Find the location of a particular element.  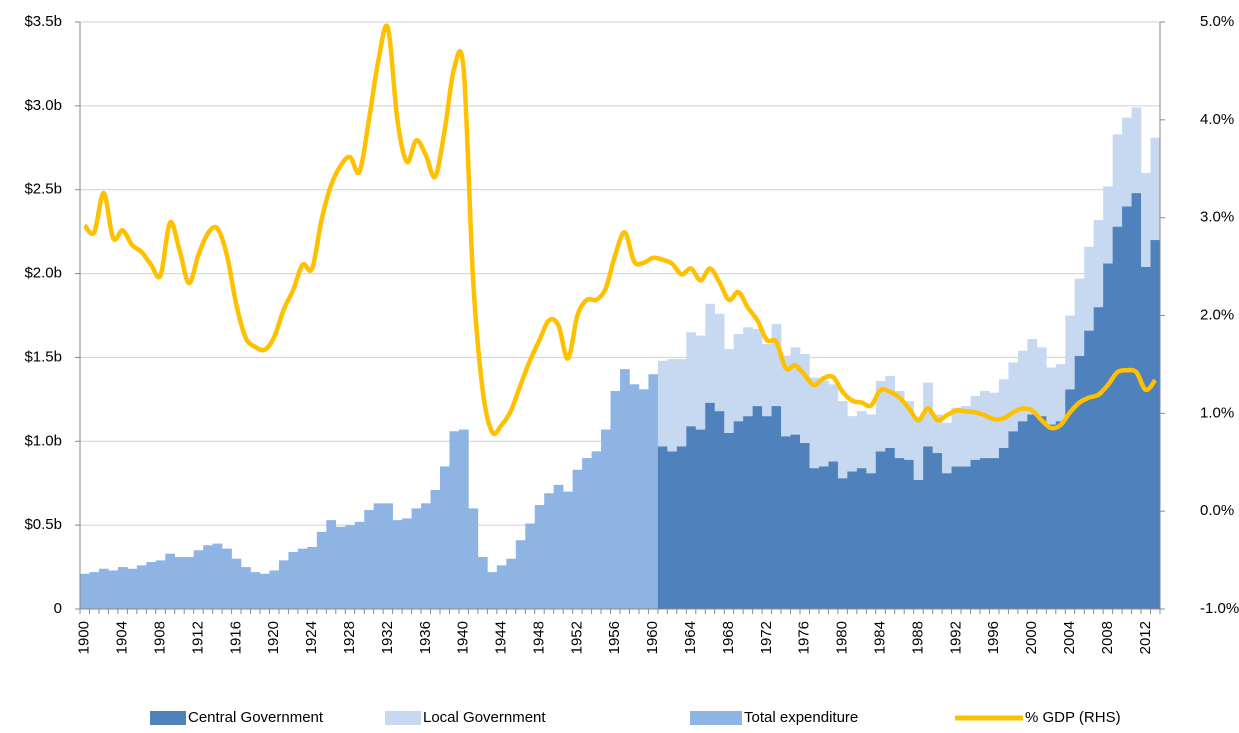

x-tick-label: 1984 is located at coordinates (879, 637).